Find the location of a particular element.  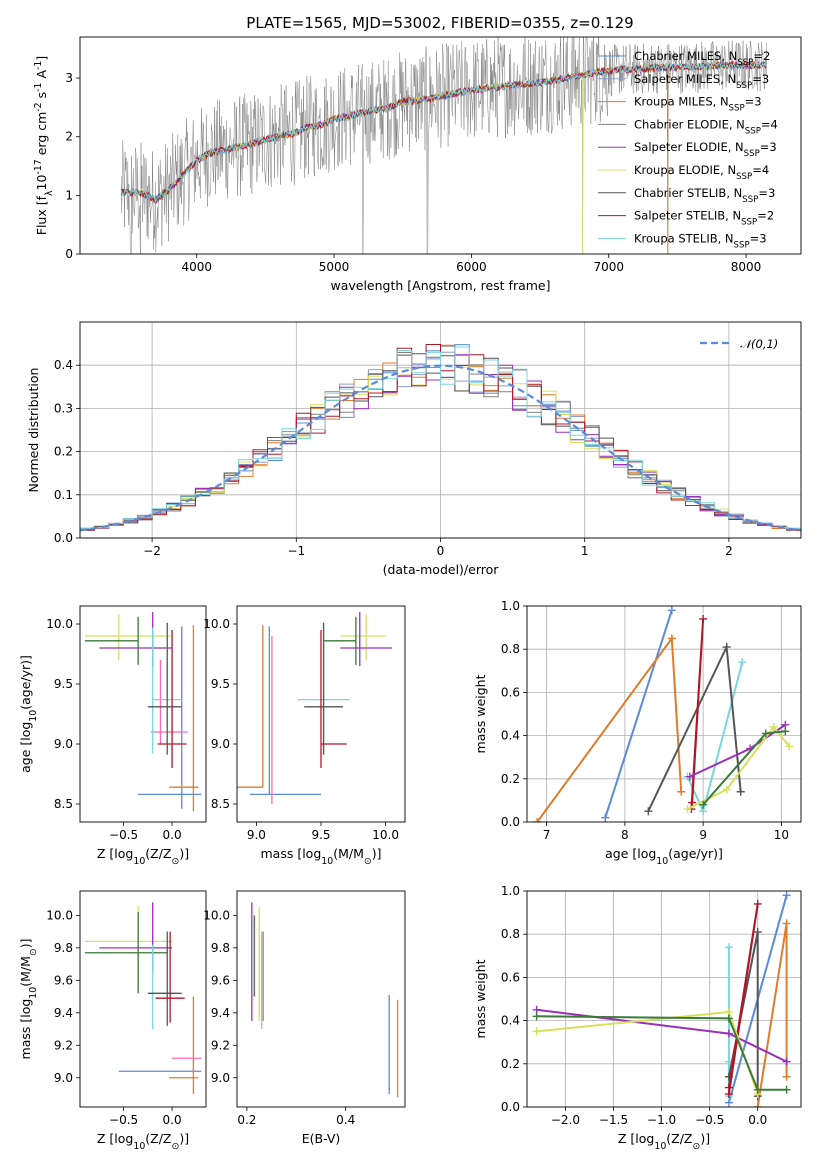

model-spectrum-line is located at coordinates (444, 132).